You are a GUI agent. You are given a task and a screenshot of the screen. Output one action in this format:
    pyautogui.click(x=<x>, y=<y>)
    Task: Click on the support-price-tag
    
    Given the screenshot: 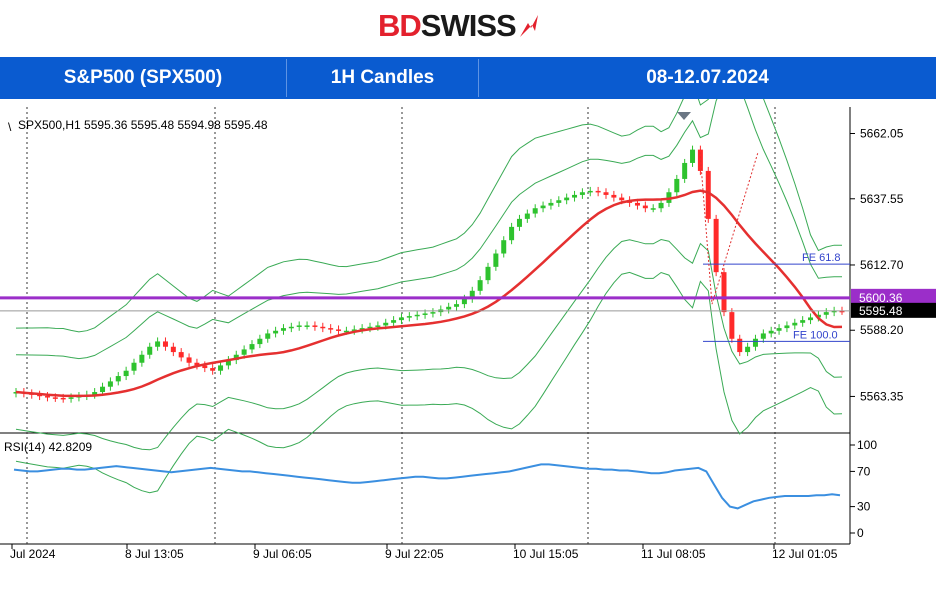 What is the action you would take?
    pyautogui.click(x=893, y=297)
    